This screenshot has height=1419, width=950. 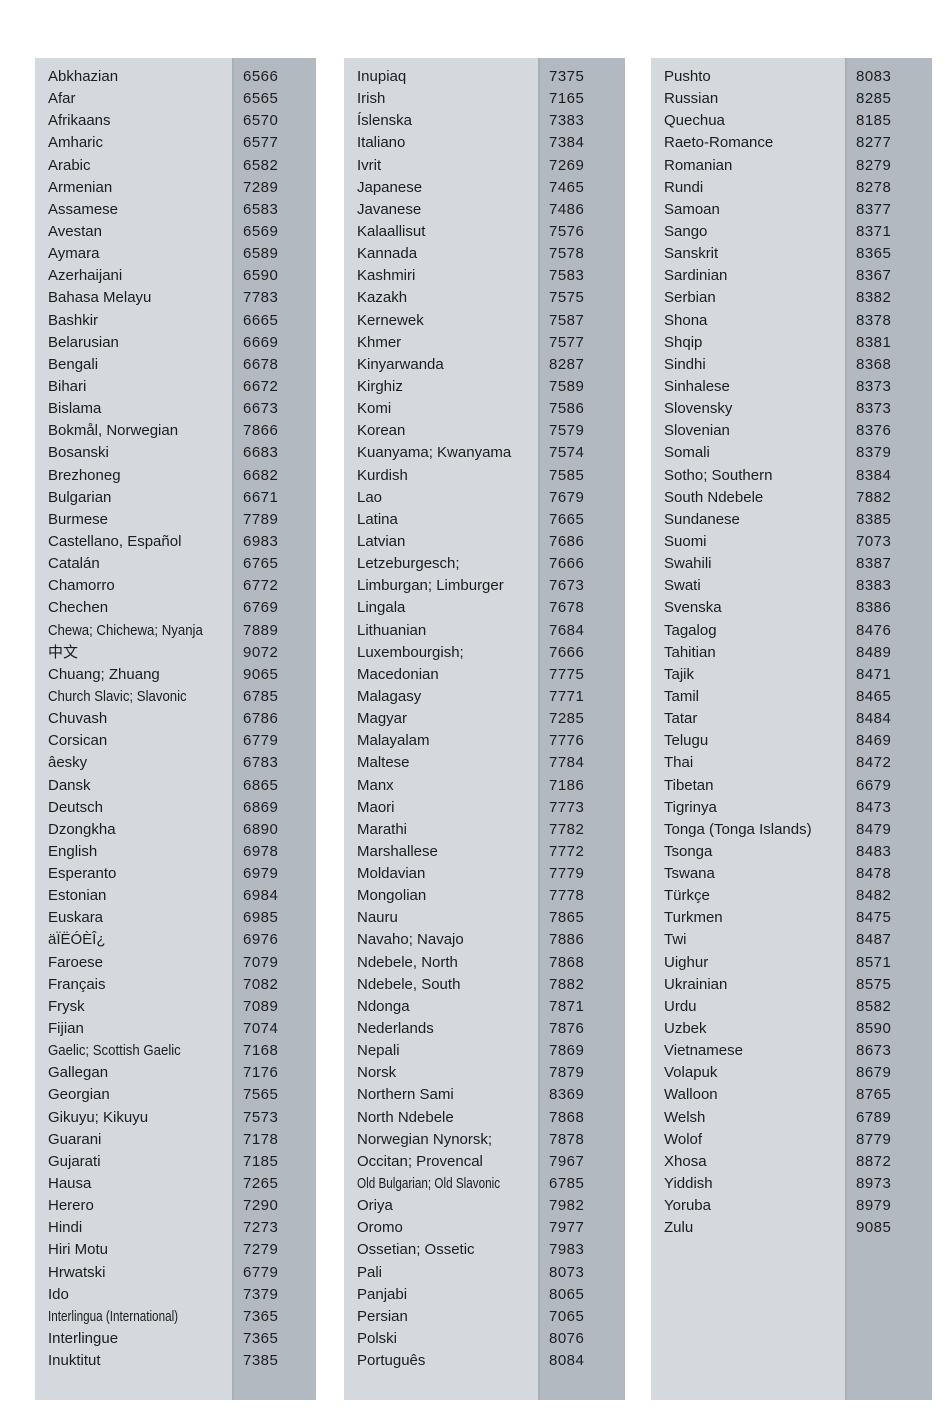 I want to click on language-code: 6890, so click(x=261, y=829).